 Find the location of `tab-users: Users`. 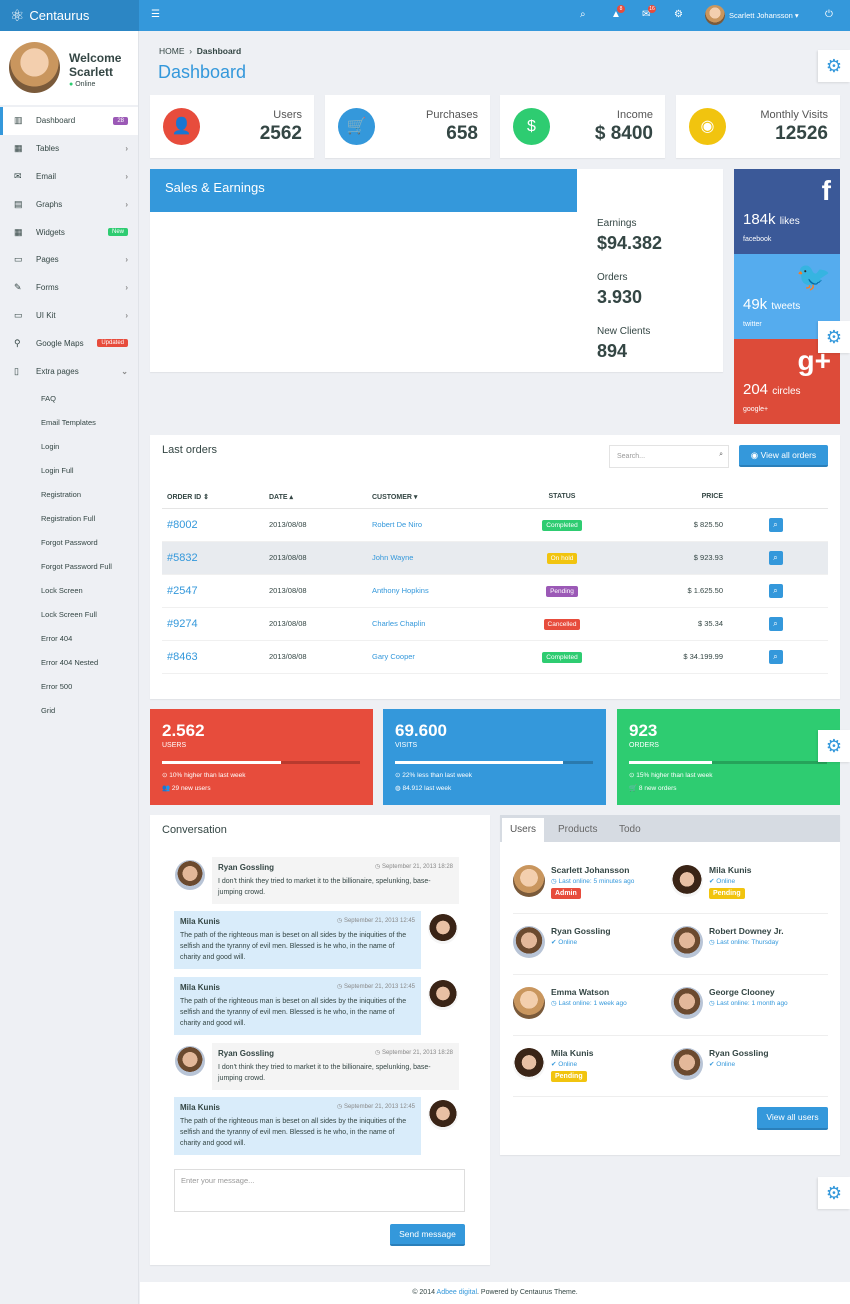

tab-users: Users is located at coordinates (523, 830).